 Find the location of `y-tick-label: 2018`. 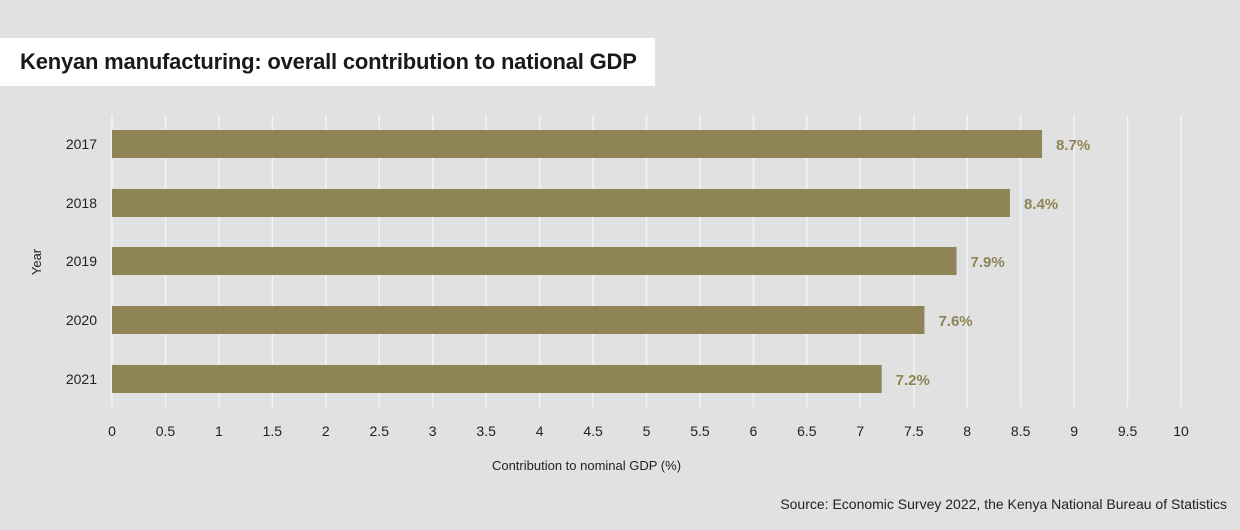

y-tick-label: 2018 is located at coordinates (81, 203).